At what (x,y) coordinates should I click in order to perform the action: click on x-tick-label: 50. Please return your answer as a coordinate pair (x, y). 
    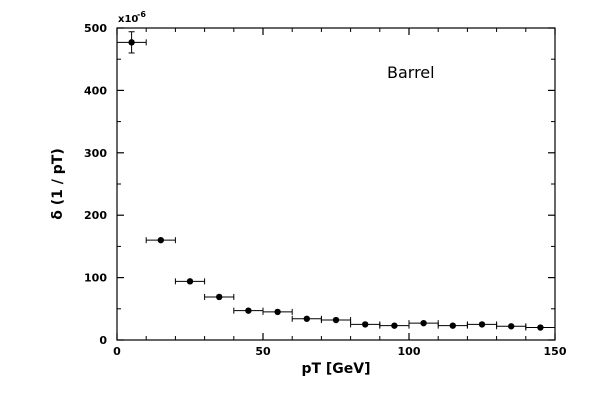
    Looking at the image, I should click on (263, 351).